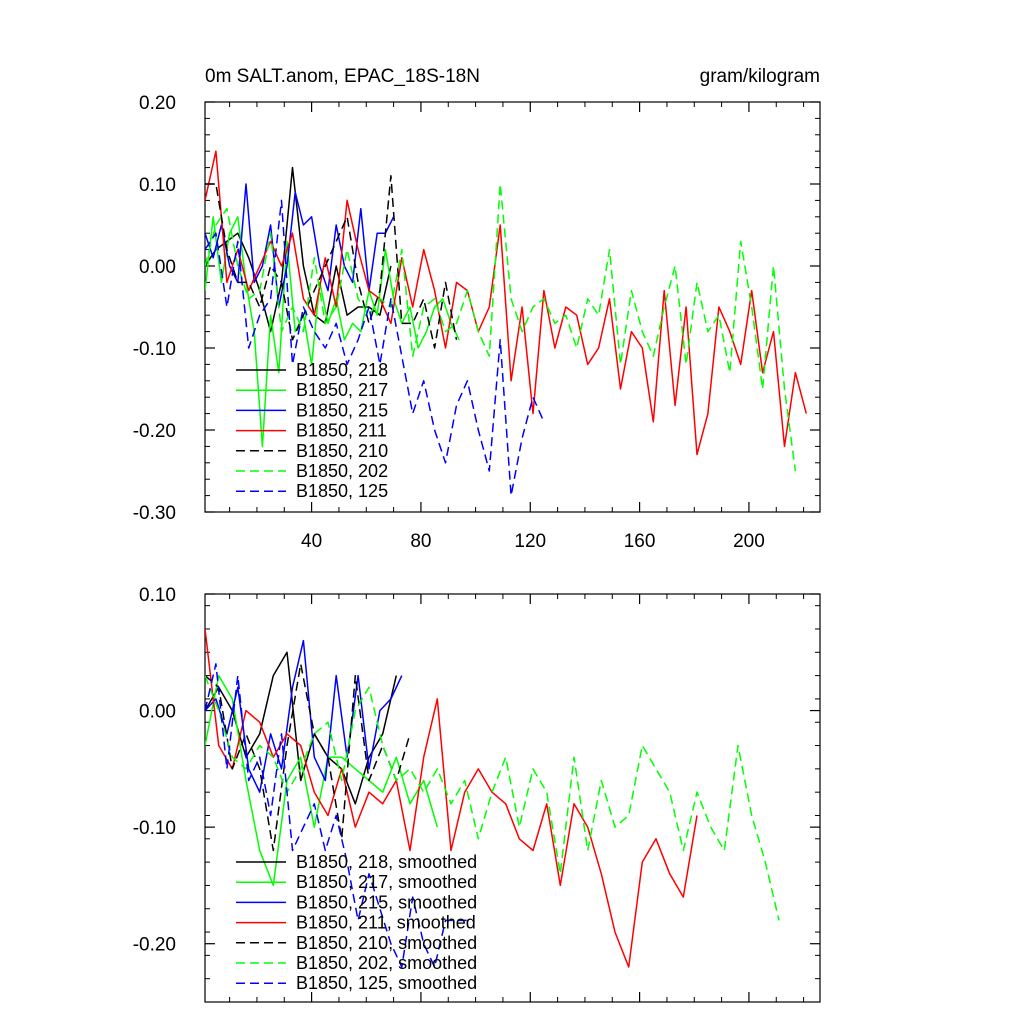  What do you see at coordinates (386, 862) in the screenshot?
I see `legend-label: B1850, 218, smoothed` at bounding box center [386, 862].